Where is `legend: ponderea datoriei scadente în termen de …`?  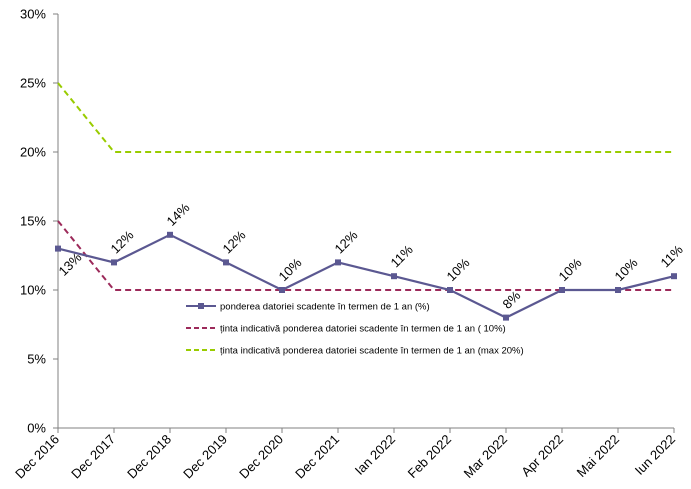
legend: ponderea datoriei scadente în termen de … is located at coordinates (355, 329).